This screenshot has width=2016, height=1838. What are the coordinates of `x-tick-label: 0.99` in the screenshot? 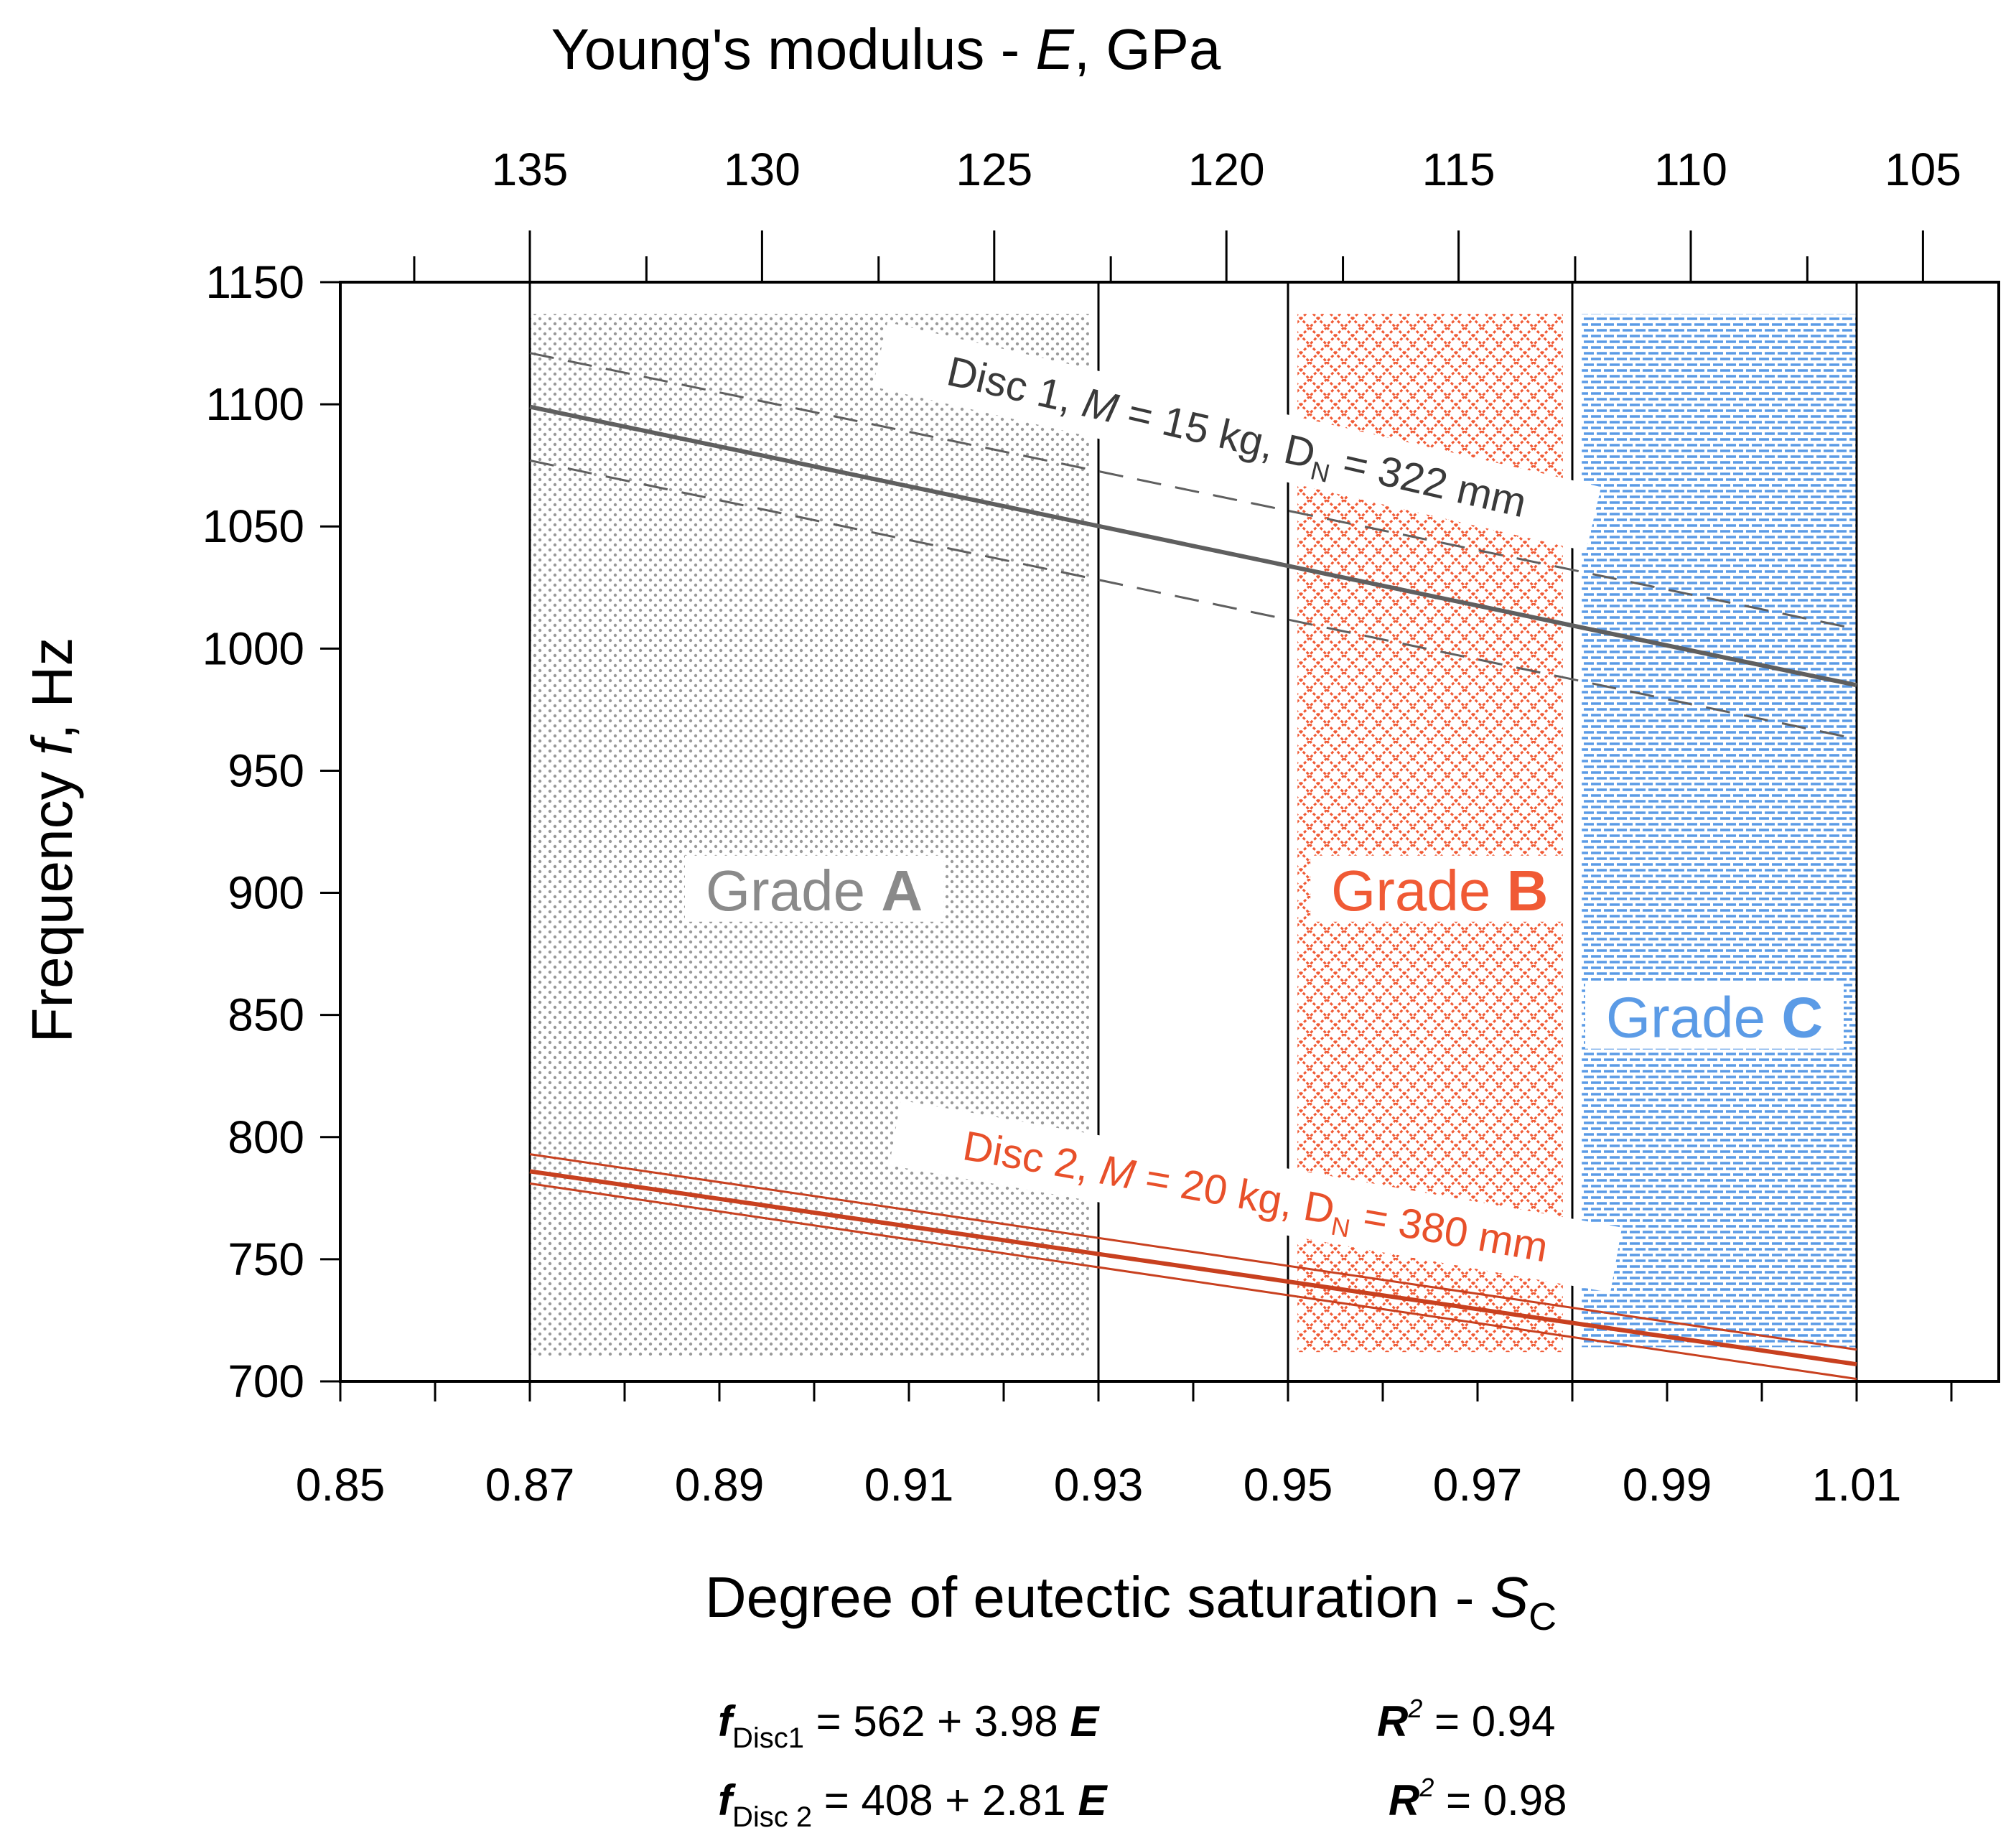 It's located at (1667, 1485).